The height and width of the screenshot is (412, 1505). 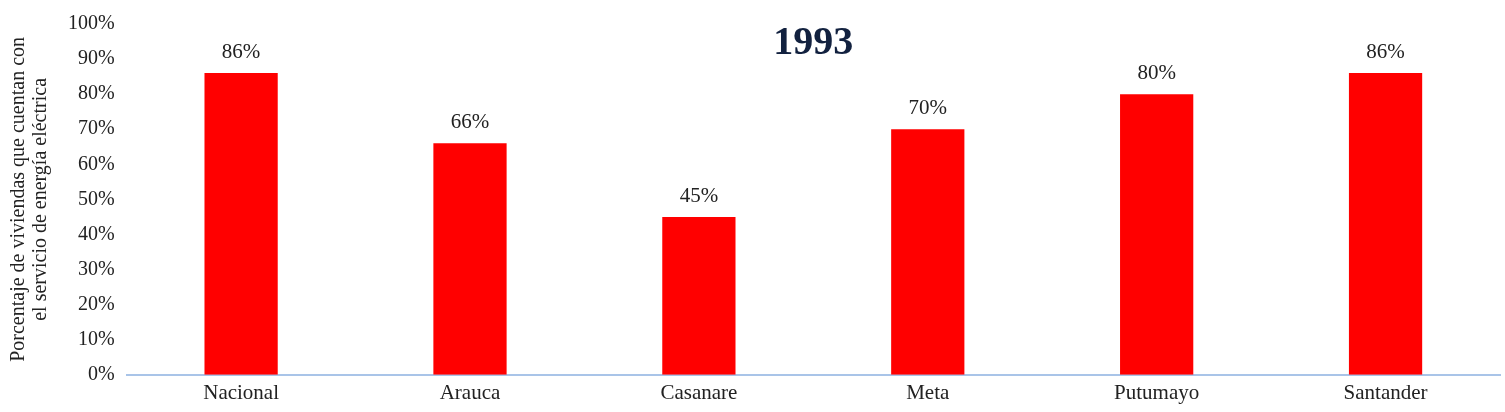 What do you see at coordinates (96, 197) in the screenshot?
I see `y-tick-label: 50%` at bounding box center [96, 197].